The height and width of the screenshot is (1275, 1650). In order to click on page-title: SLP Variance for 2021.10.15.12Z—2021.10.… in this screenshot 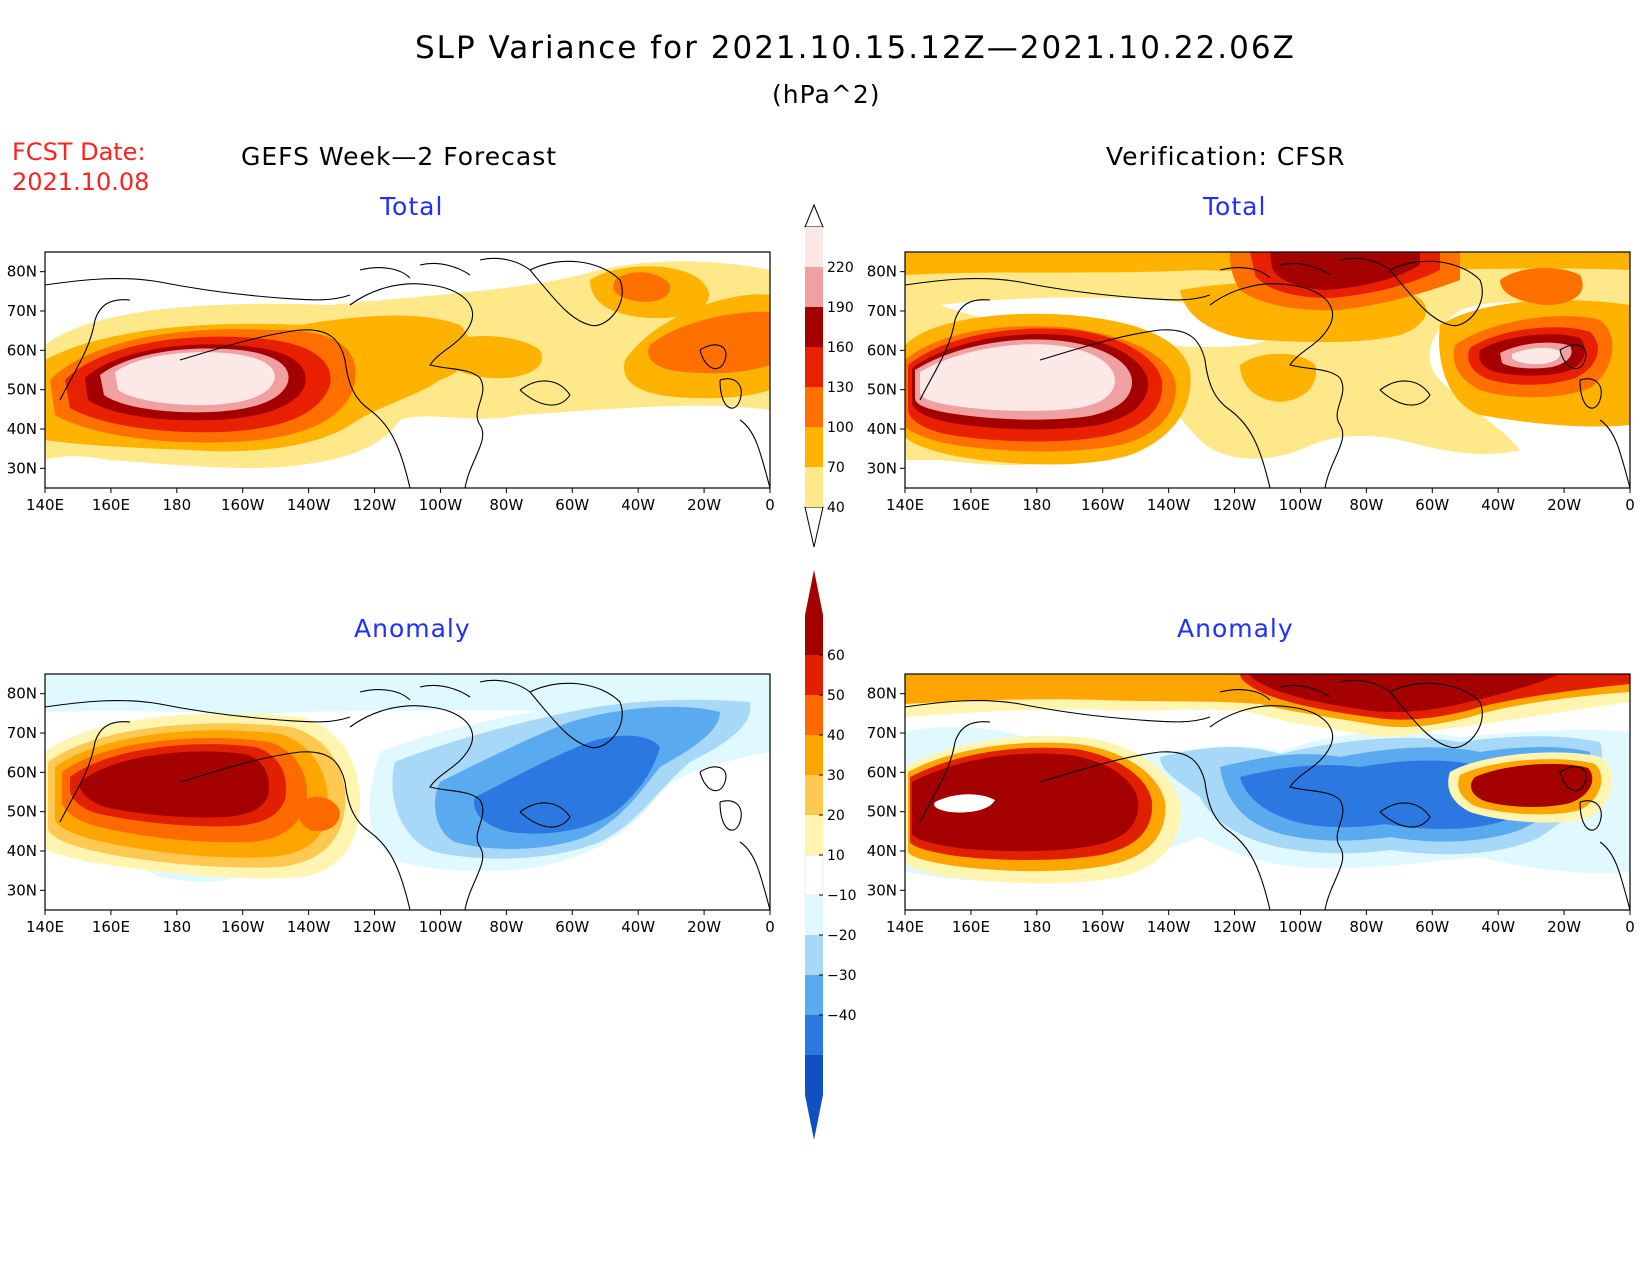, I will do `click(855, 48)`.